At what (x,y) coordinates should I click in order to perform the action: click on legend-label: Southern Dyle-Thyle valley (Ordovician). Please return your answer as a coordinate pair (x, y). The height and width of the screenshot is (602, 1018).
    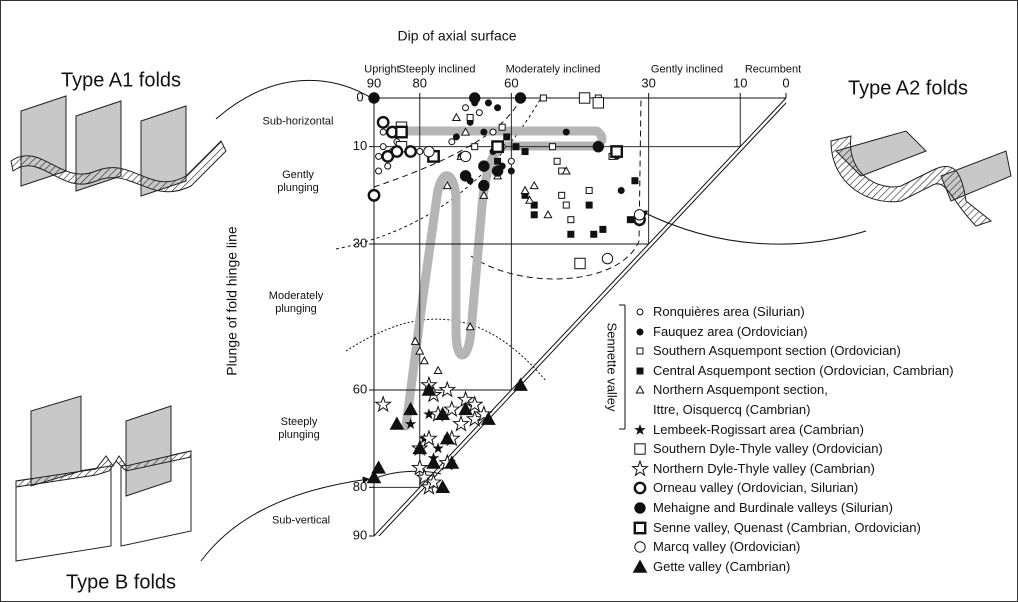
    Looking at the image, I should click on (768, 449).